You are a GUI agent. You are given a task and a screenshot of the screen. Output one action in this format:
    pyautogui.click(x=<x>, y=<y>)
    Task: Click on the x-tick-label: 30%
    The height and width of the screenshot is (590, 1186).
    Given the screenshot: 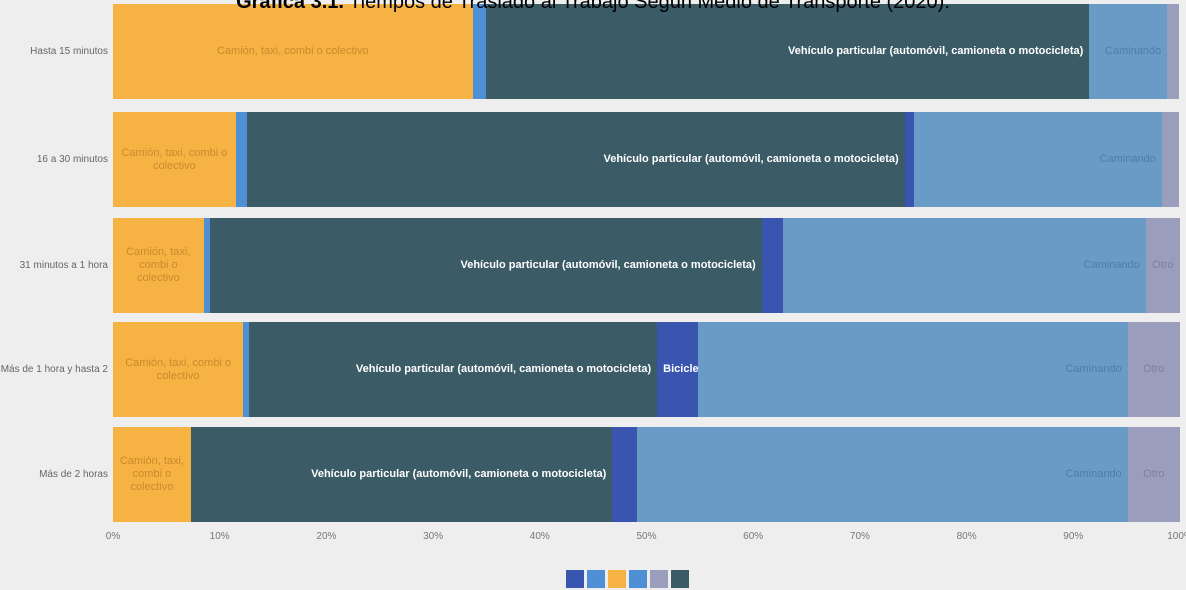 What is the action you would take?
    pyautogui.click(x=433, y=536)
    